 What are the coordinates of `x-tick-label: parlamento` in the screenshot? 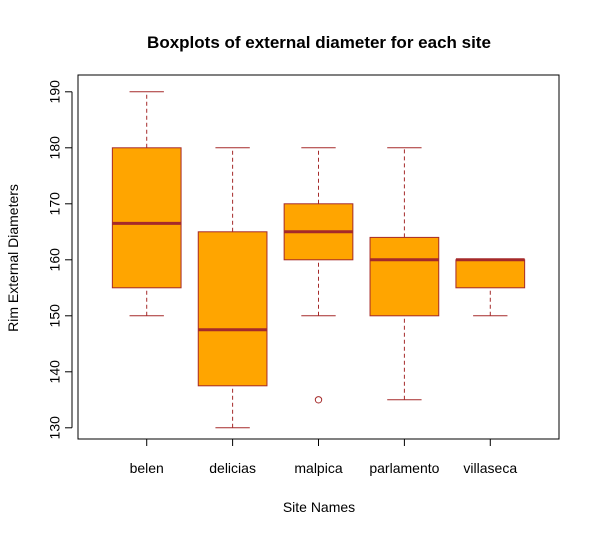 It's located at (404, 468).